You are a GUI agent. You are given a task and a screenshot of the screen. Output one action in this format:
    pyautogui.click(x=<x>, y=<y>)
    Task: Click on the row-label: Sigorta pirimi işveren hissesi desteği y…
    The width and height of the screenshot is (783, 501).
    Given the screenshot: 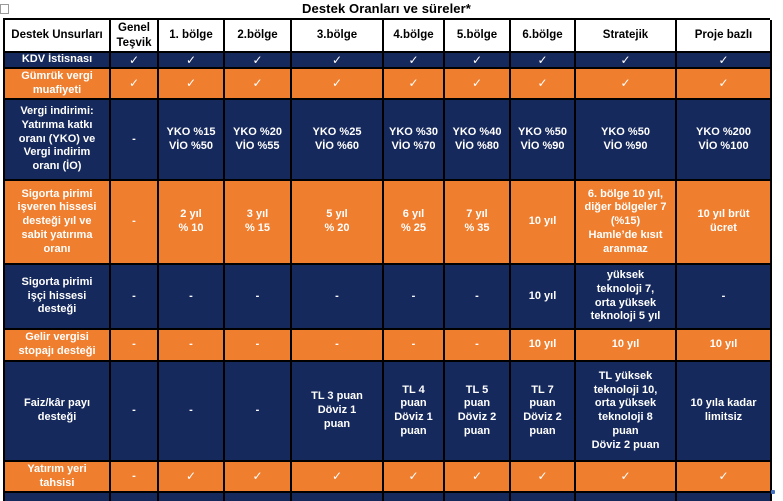 What is the action you would take?
    pyautogui.click(x=58, y=223)
    